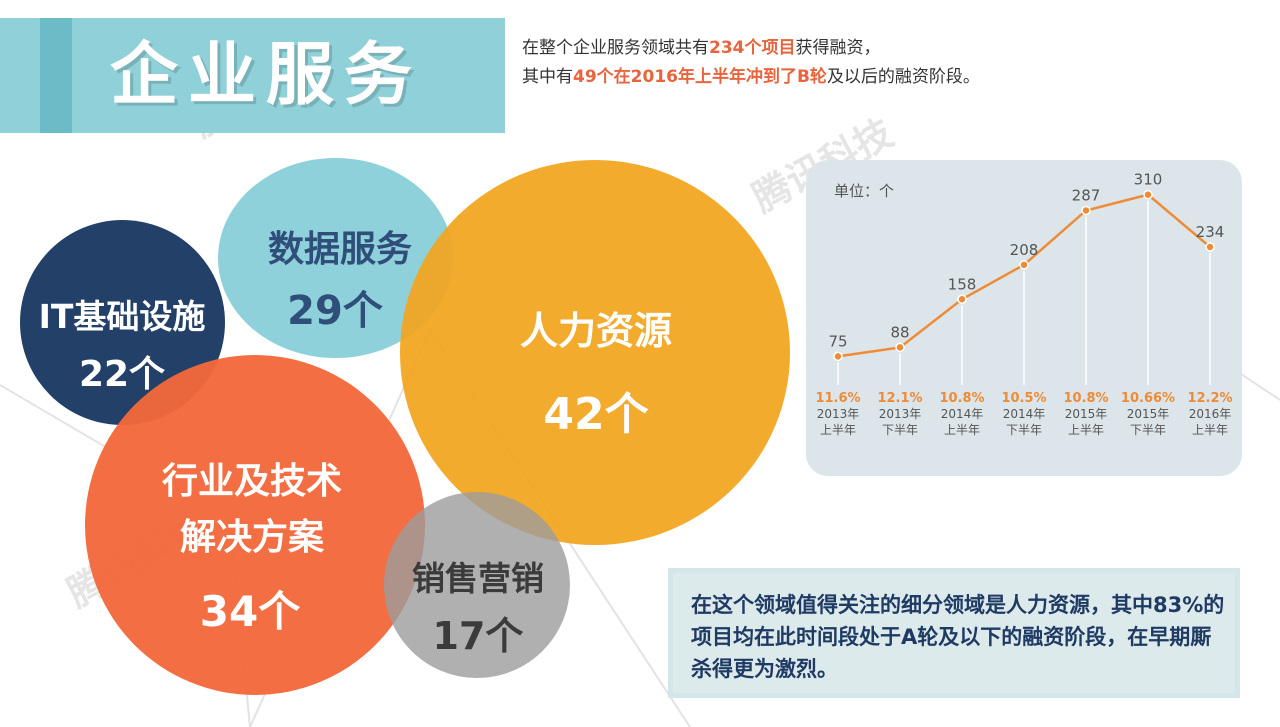 This screenshot has height=727, width=1280. Describe the element at coordinates (1086, 195) in the screenshot. I see `chart-value-label: 287` at that location.